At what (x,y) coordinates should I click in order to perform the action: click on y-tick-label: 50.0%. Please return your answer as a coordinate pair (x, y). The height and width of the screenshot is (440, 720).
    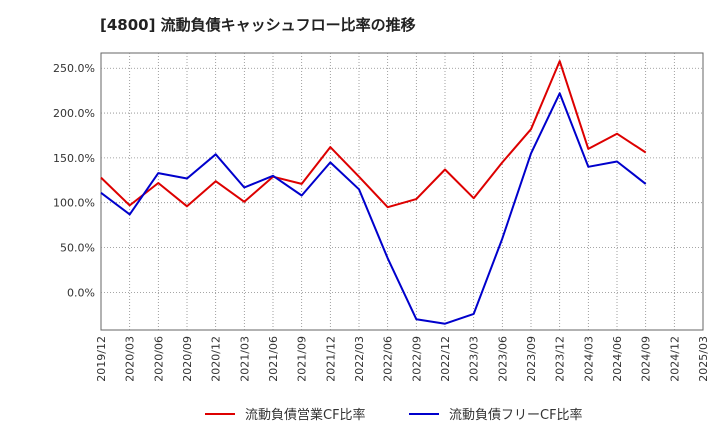
    Looking at the image, I should click on (77, 248).